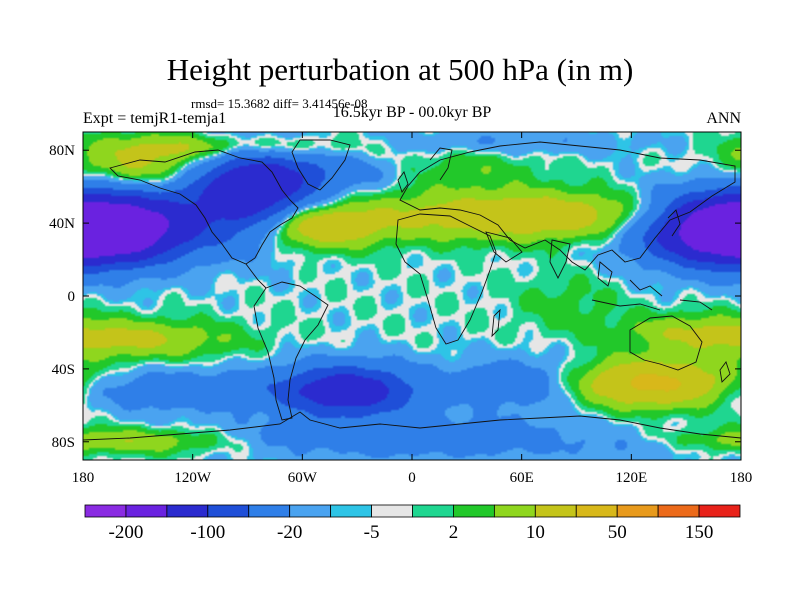 The height and width of the screenshot is (600, 800). Describe the element at coordinates (126, 532) in the screenshot. I see `colorbar-label: -200` at that location.